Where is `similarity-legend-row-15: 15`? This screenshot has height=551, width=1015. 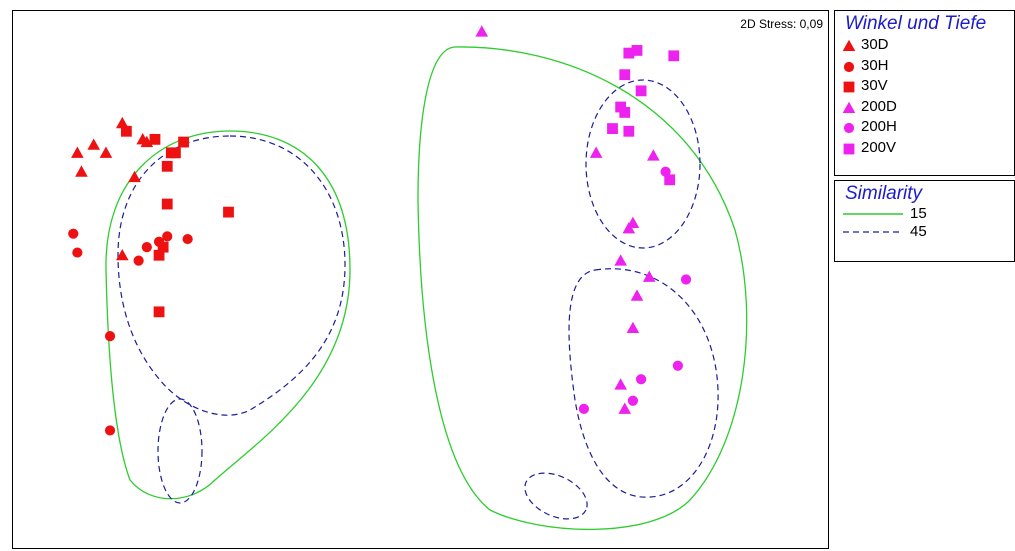
similarity-legend-row-15: 15 is located at coordinates (924, 214).